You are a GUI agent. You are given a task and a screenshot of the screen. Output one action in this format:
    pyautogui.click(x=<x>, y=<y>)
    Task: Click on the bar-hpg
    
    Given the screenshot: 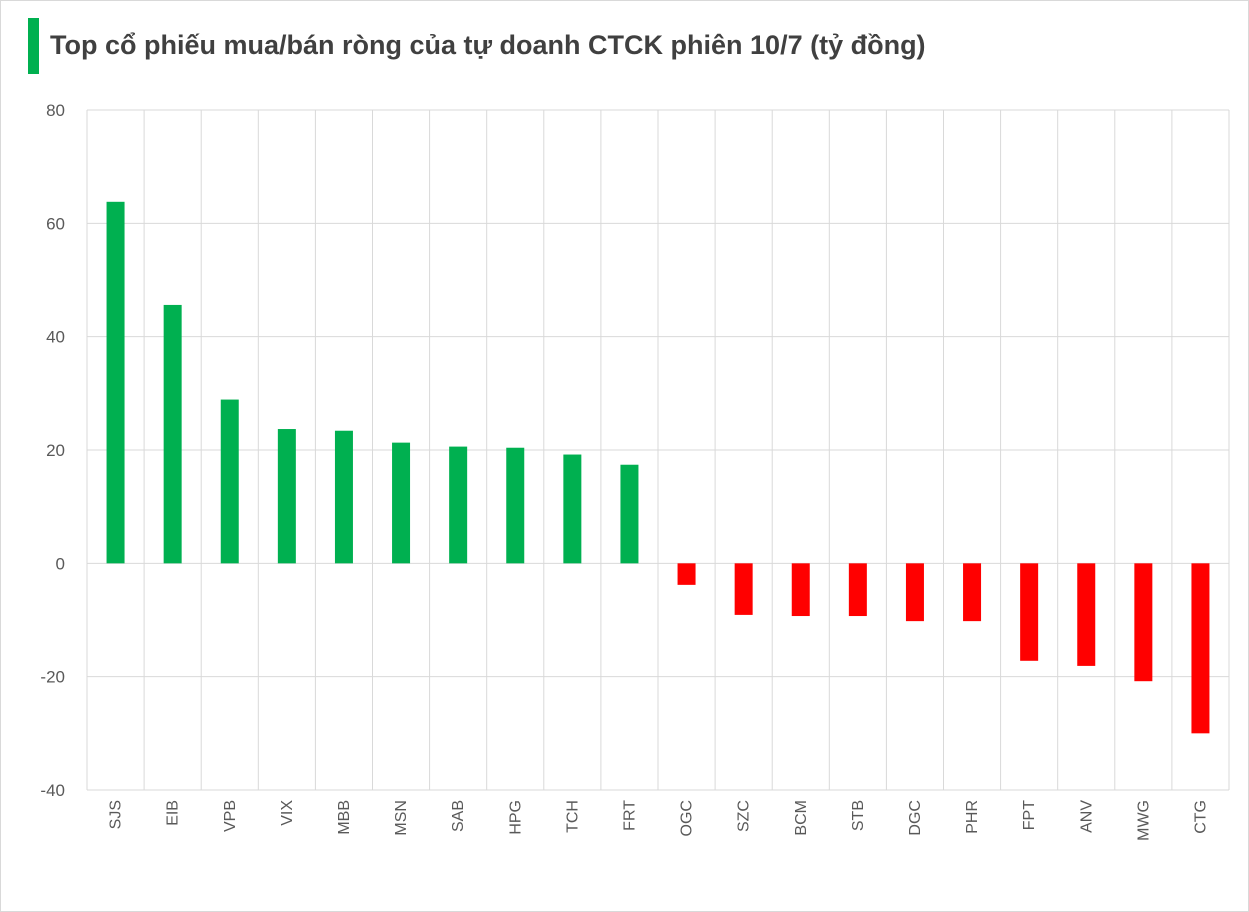 What is the action you would take?
    pyautogui.click(x=515, y=505)
    